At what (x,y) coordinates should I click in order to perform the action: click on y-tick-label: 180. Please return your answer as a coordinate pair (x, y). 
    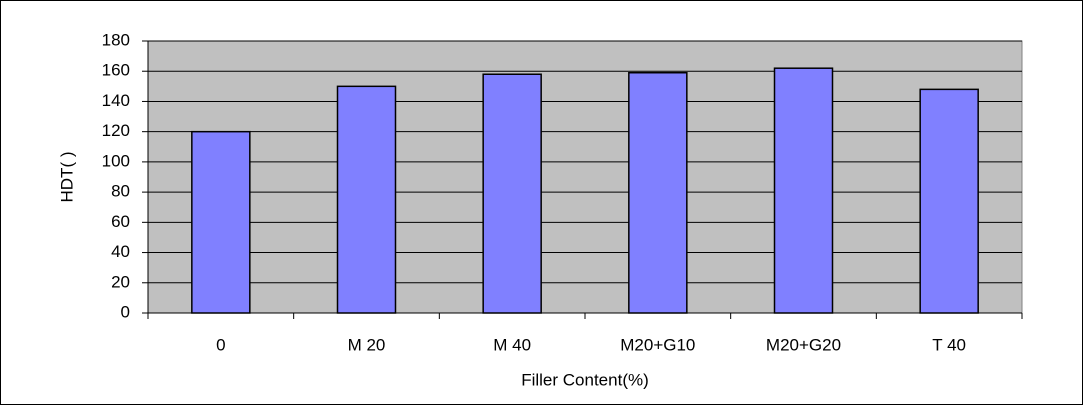
    Looking at the image, I should click on (116, 39).